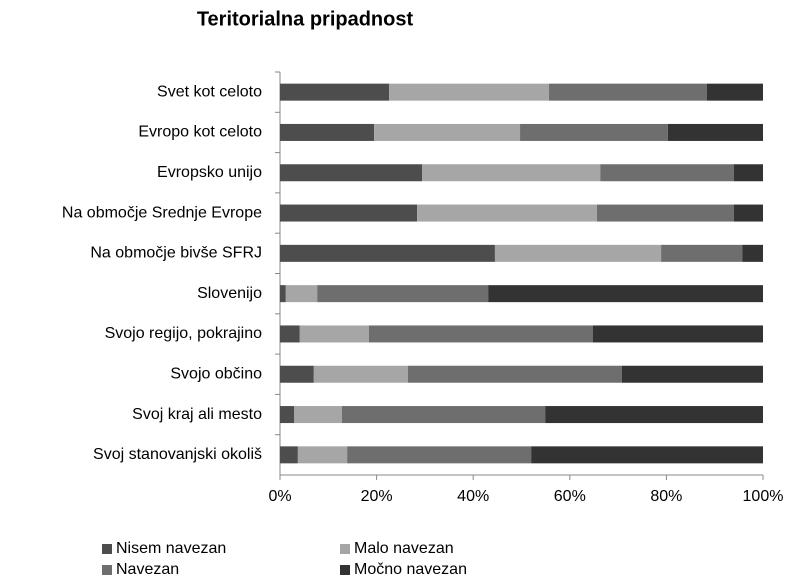 The image size is (787, 581). Describe the element at coordinates (147, 569) in the screenshot. I see `legend-label: Navezan` at that location.